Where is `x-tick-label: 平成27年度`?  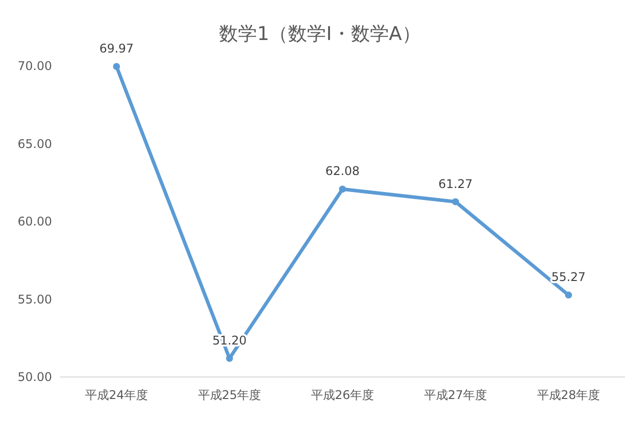
x-tick-label: 平成27年度 is located at coordinates (456, 395).